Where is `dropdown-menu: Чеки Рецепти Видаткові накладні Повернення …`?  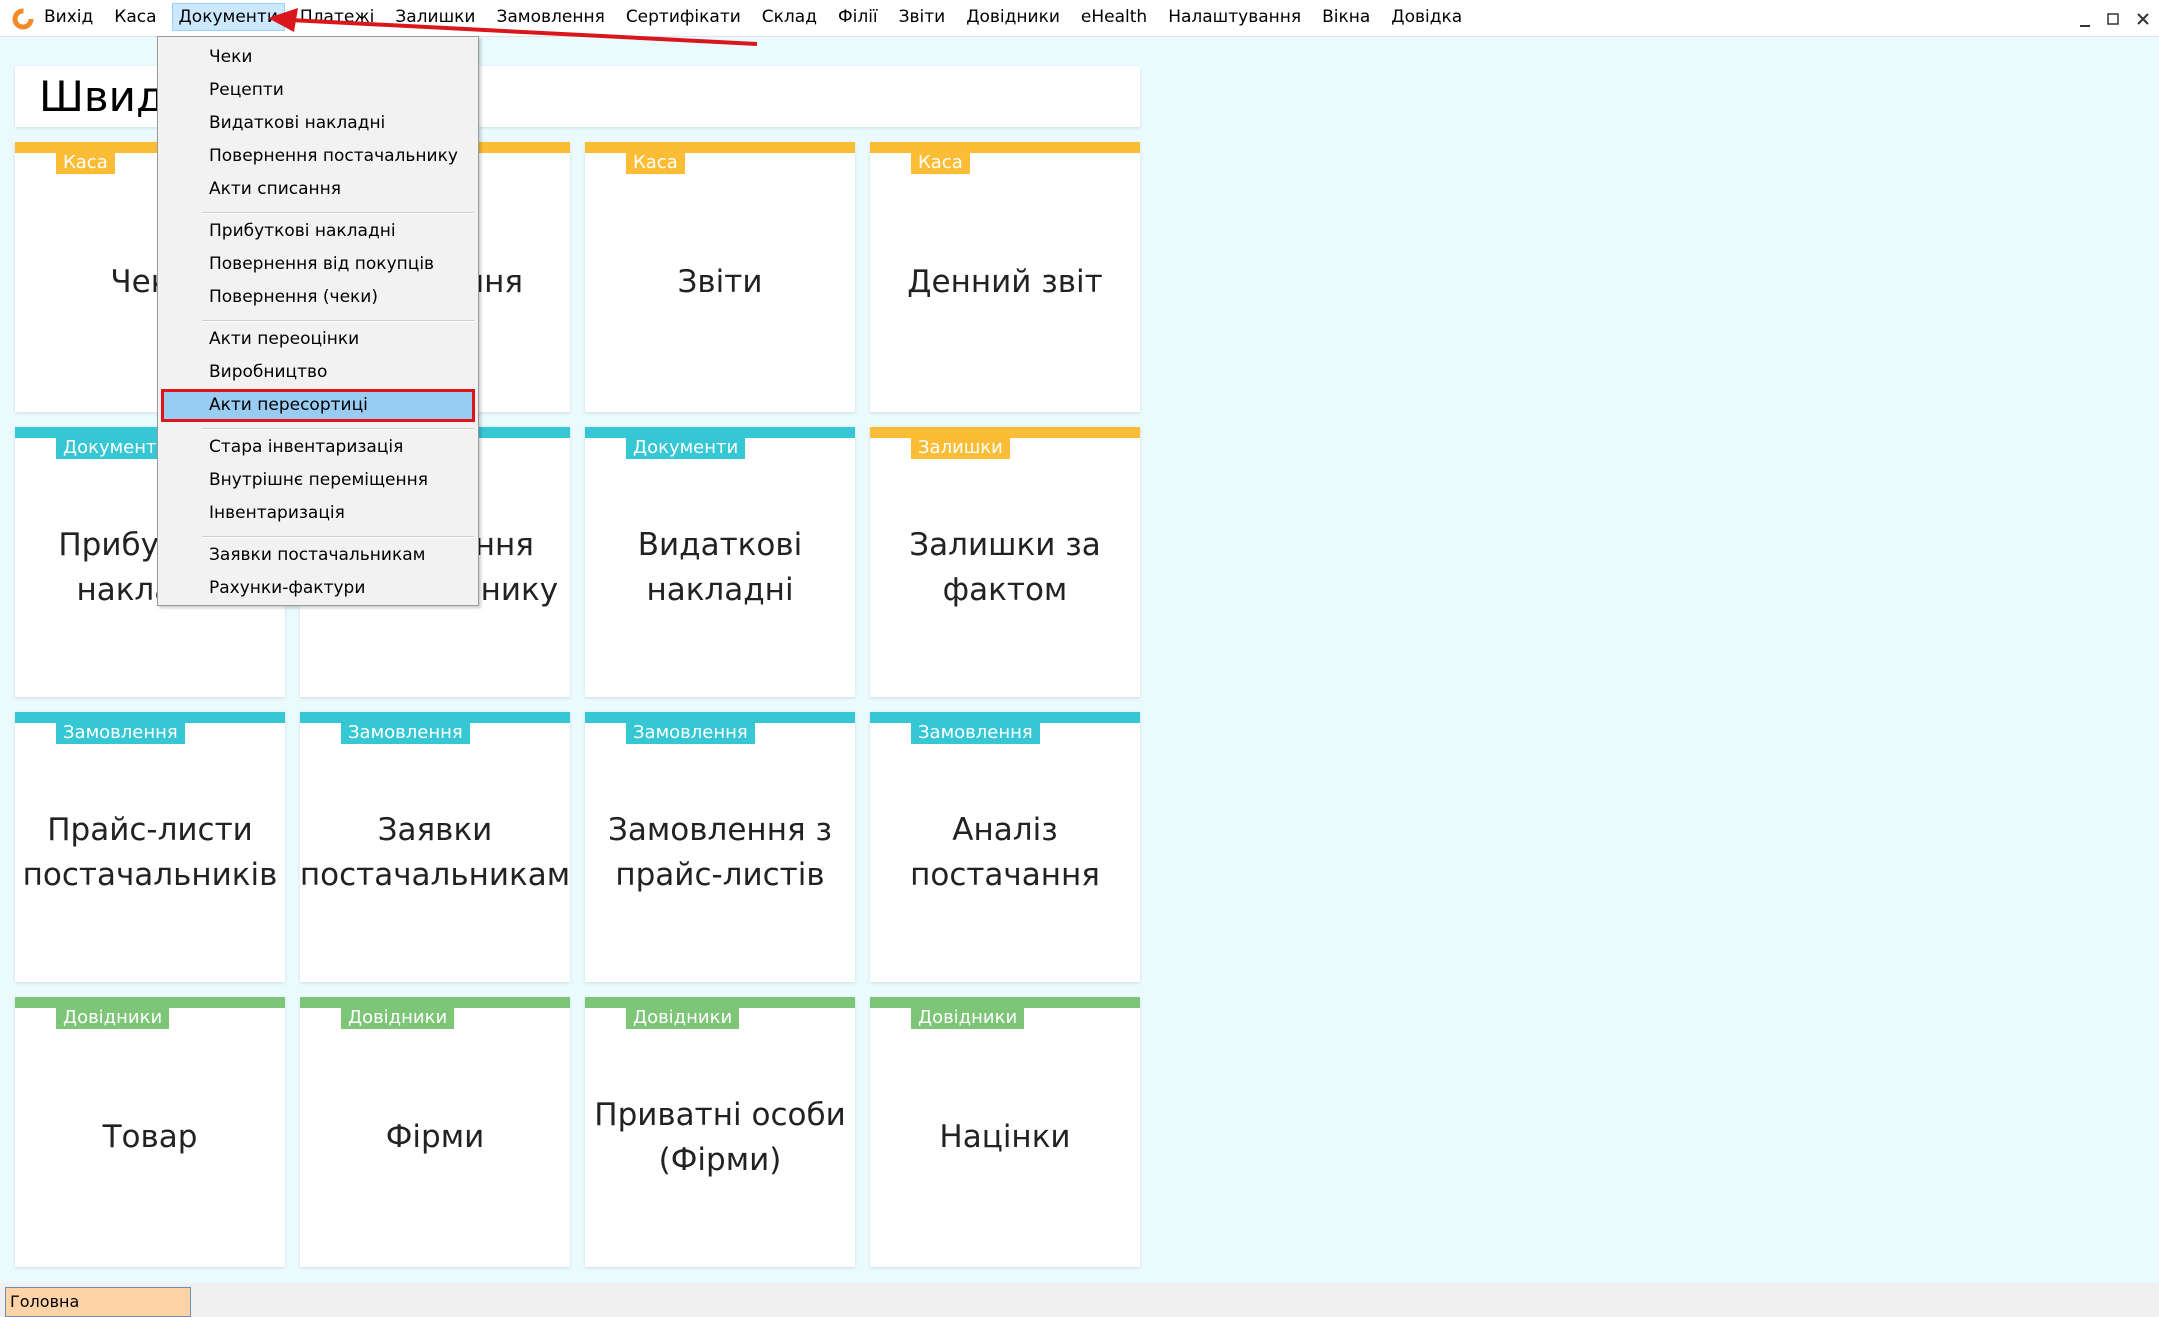 dropdown-menu: Чеки Рецепти Видаткові накладні Повернення … is located at coordinates (318, 321).